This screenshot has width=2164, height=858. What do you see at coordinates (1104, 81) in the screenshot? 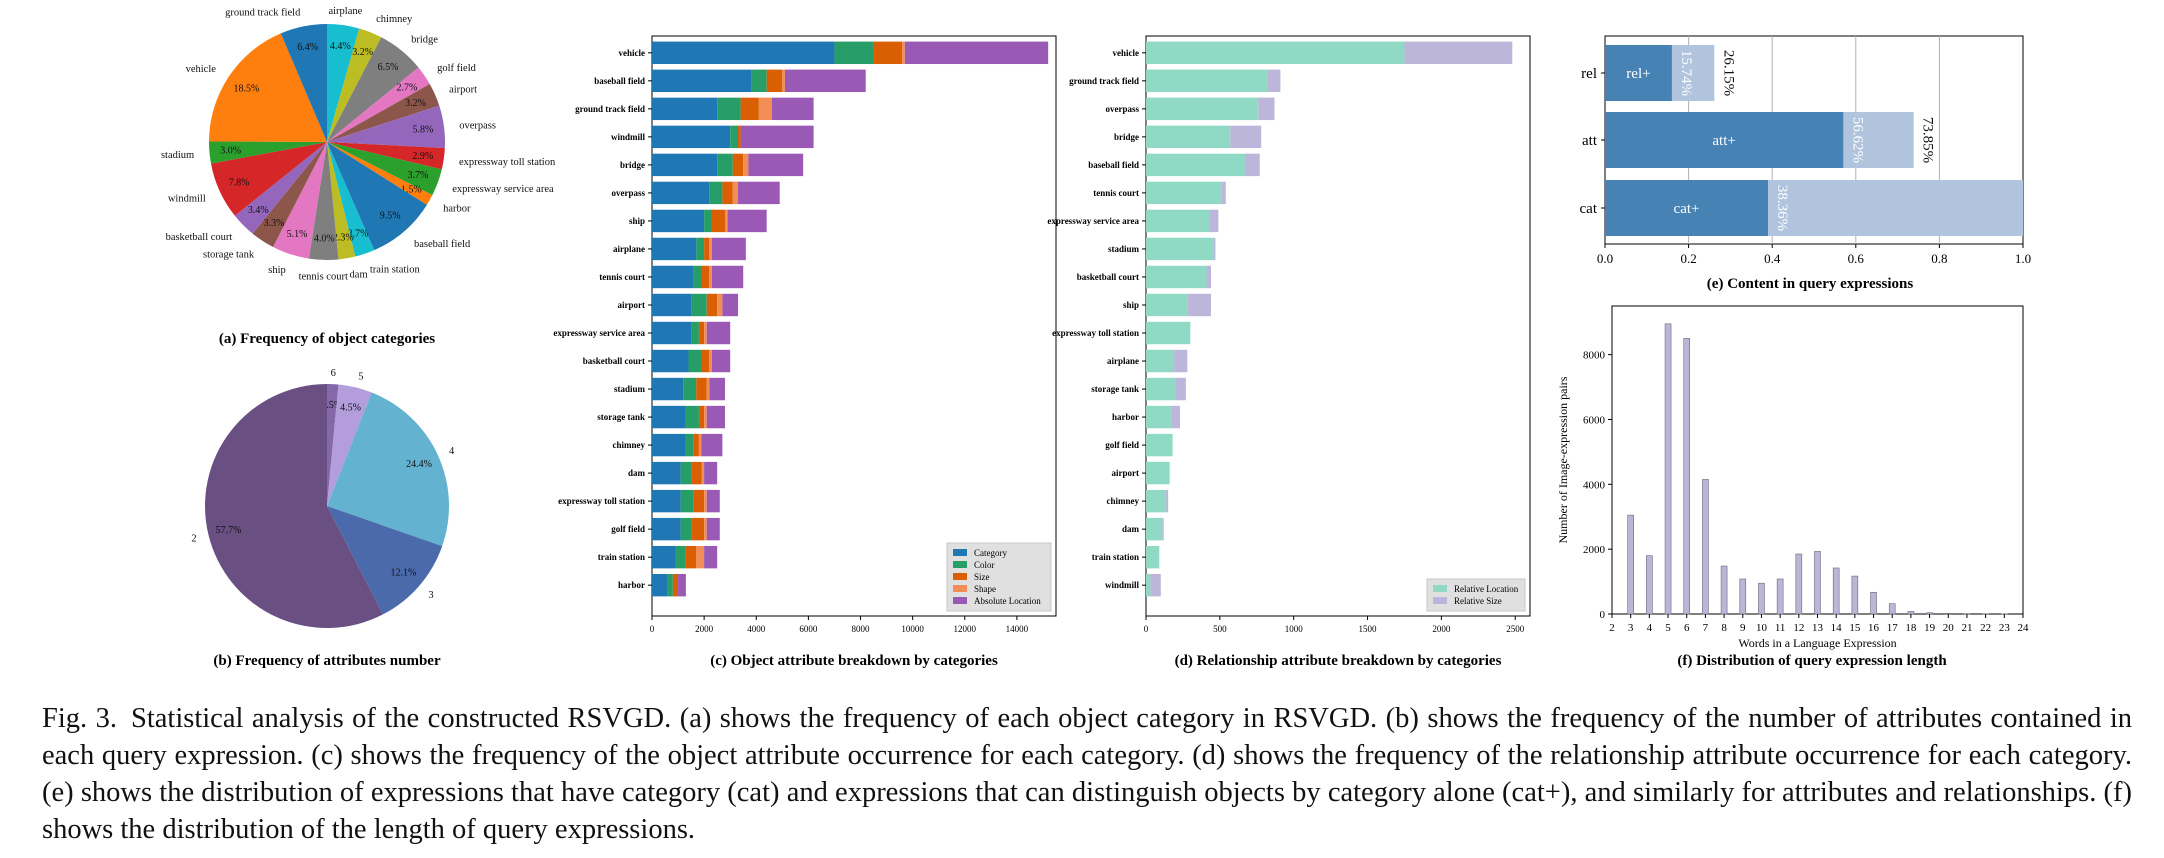
I see `y-tick-label: ground track field` at bounding box center [1104, 81].